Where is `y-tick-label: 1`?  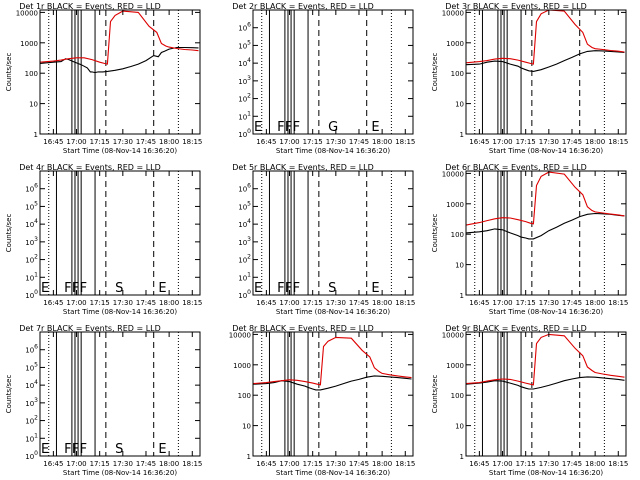
y-tick-label: 1 is located at coordinates (249, 457).